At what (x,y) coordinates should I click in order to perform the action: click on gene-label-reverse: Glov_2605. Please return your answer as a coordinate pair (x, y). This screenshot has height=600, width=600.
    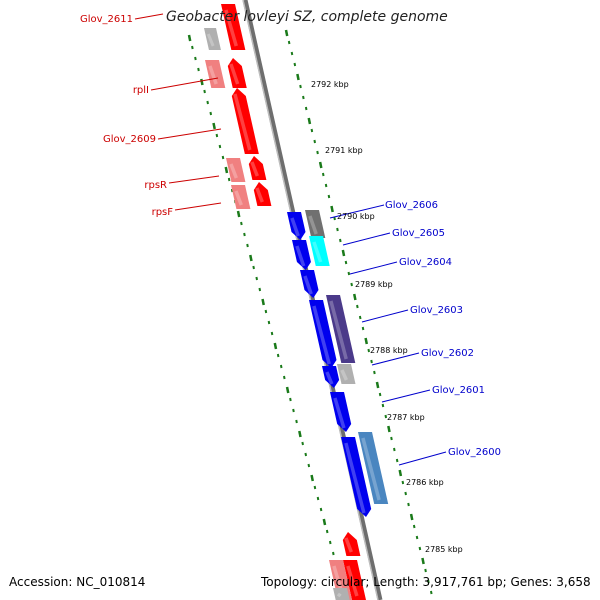
    Looking at the image, I should click on (418, 233).